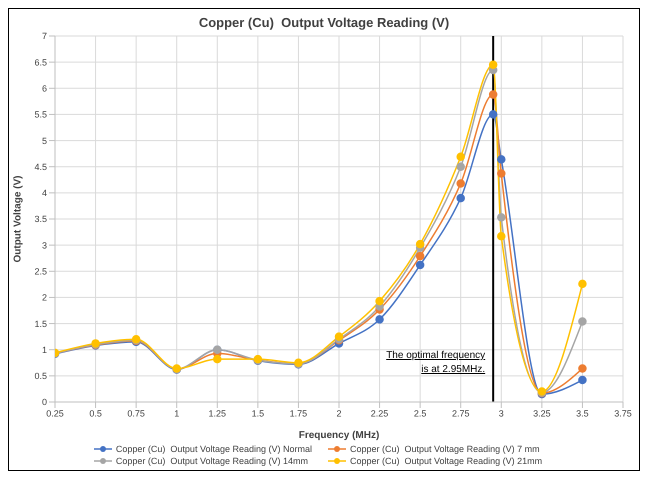 This screenshot has height=491, width=651. I want to click on x-tick-label: 3, so click(501, 413).